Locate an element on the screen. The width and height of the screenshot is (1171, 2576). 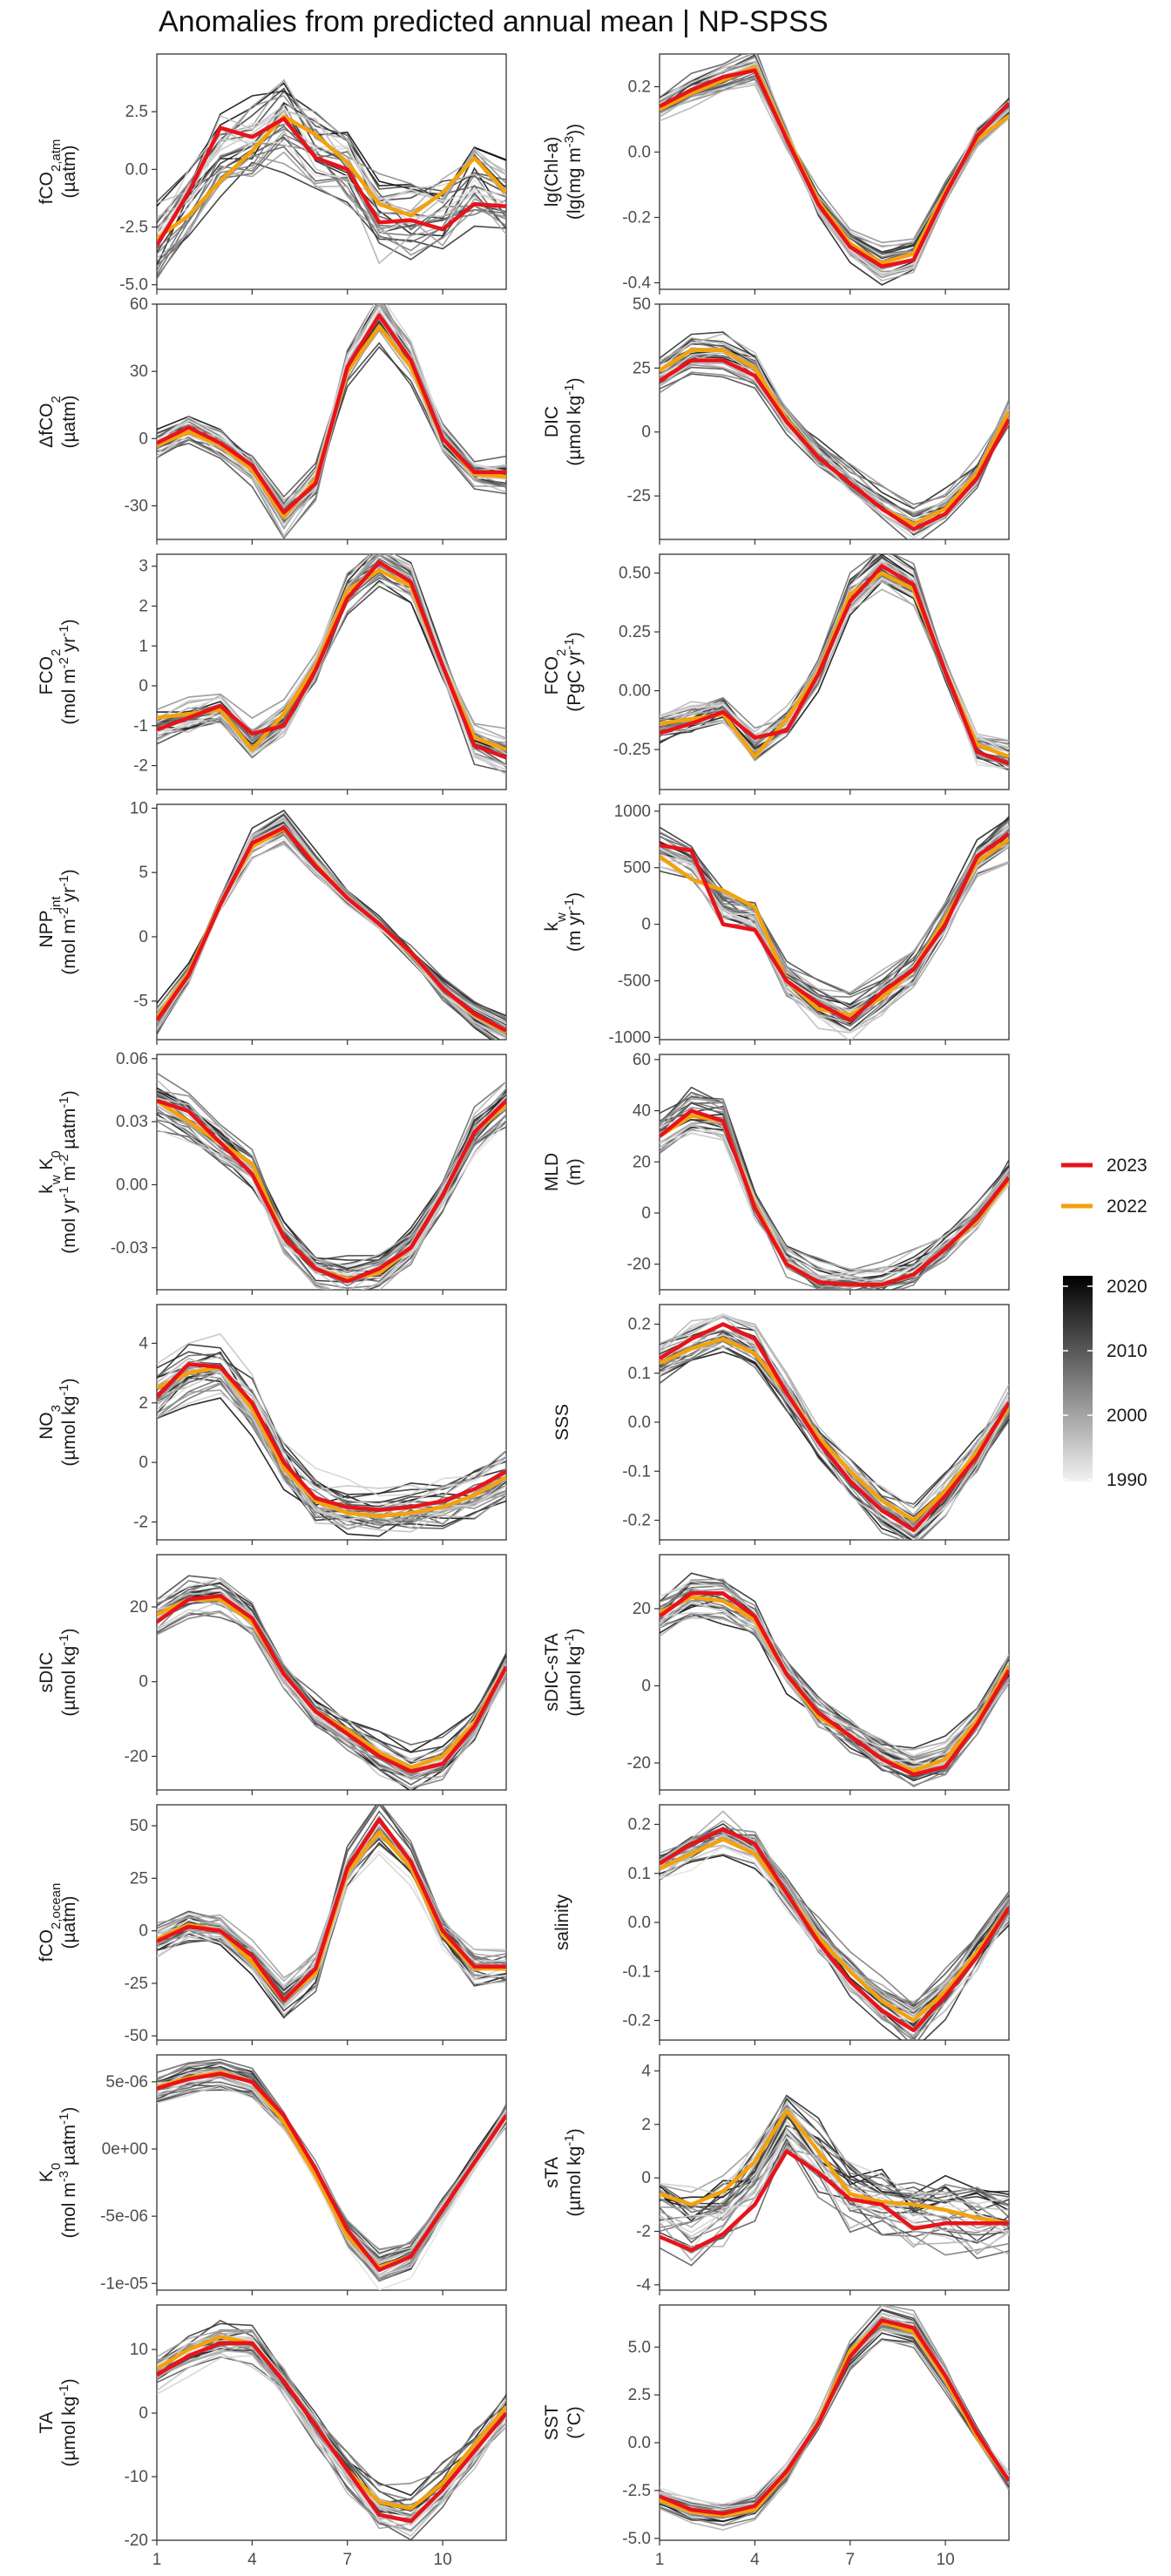
y-axis-label-part: (lg(mg m is located at coordinates (575, 184).